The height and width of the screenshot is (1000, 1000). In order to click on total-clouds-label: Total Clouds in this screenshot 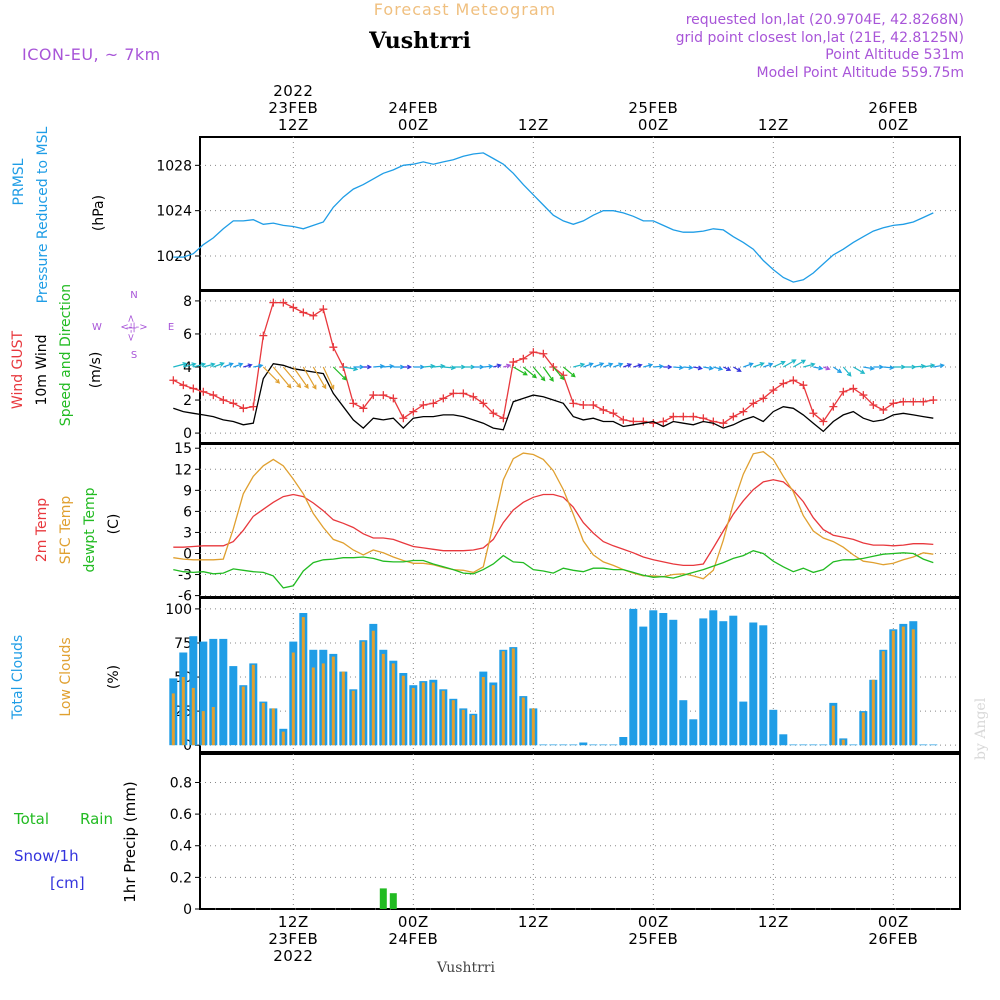, I will do `click(18, 677)`.